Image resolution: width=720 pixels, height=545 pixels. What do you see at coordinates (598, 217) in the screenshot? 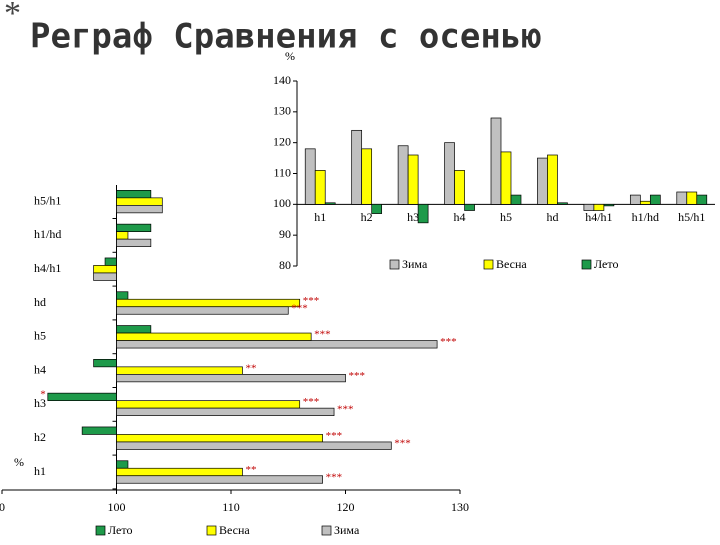
I see `x-tick-label: h4/h1` at bounding box center [598, 217].